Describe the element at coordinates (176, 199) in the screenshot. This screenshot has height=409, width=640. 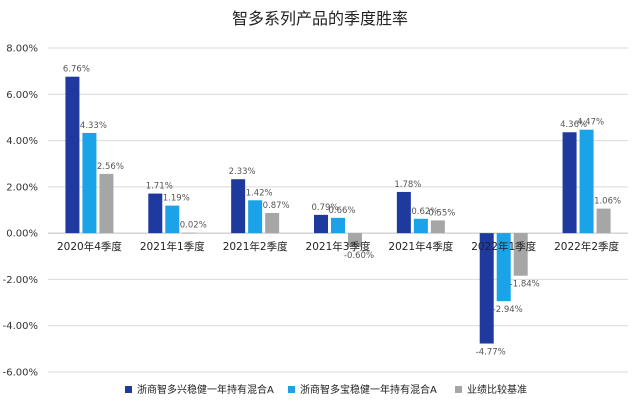
I see `data-label: 1.19%` at that location.